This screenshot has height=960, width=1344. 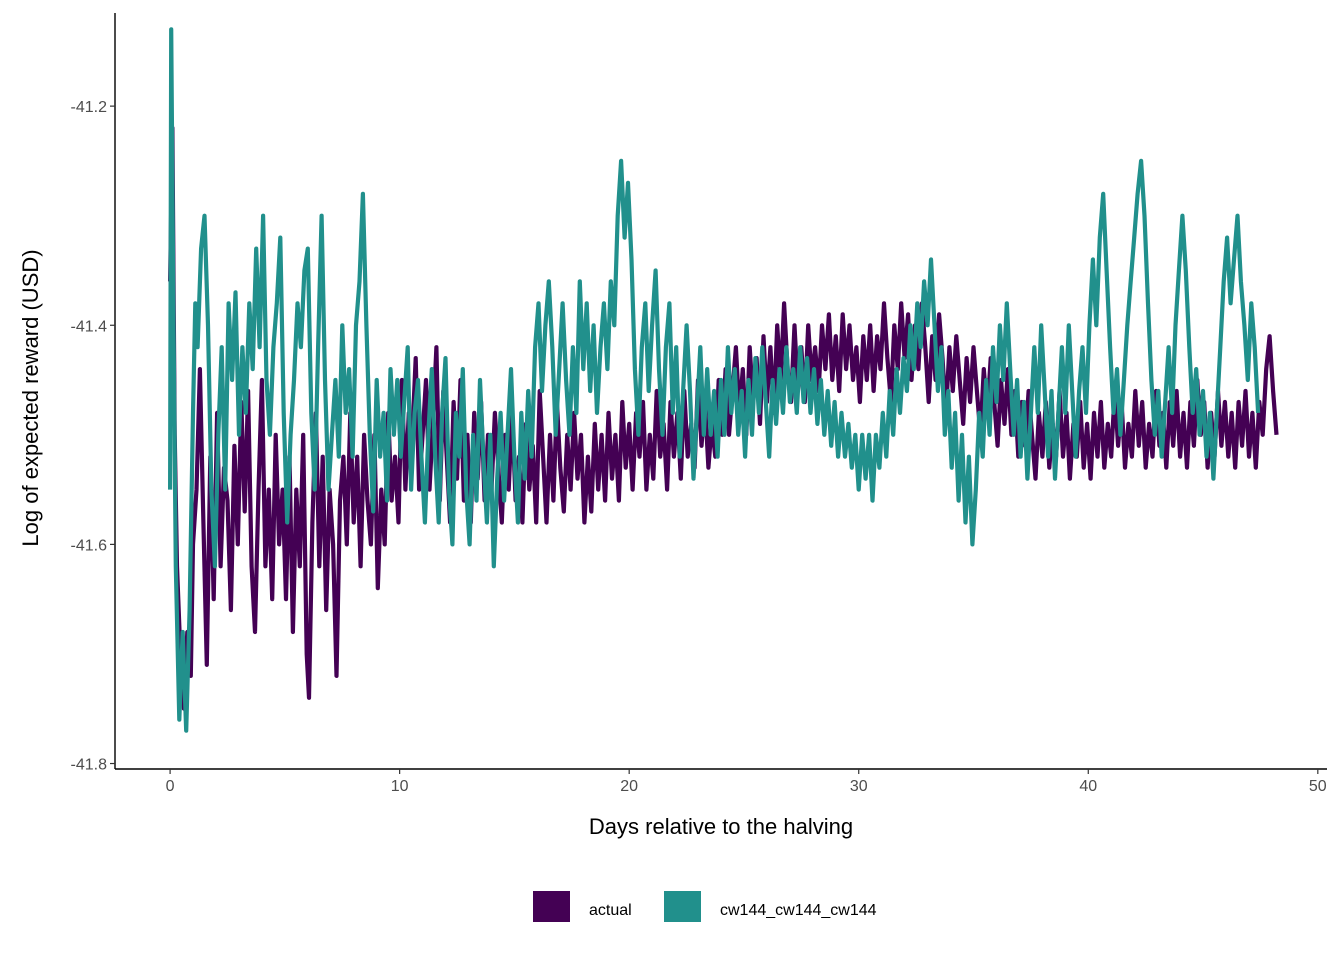 I want to click on legend-label-2: cw144_cw144_cw144, so click(x=798, y=910).